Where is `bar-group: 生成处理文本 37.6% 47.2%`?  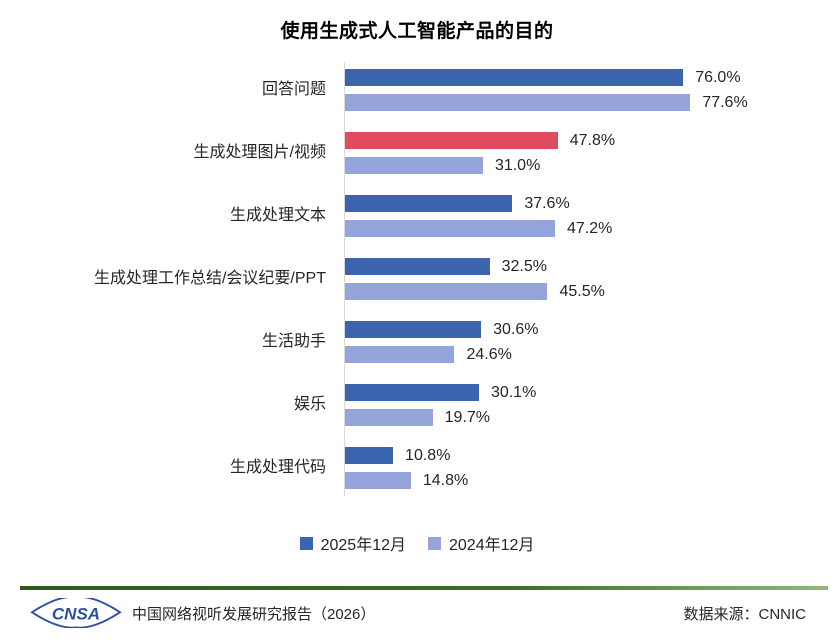
bar-group: 生成处理文本 37.6% 47.2% is located at coordinates (412, 216).